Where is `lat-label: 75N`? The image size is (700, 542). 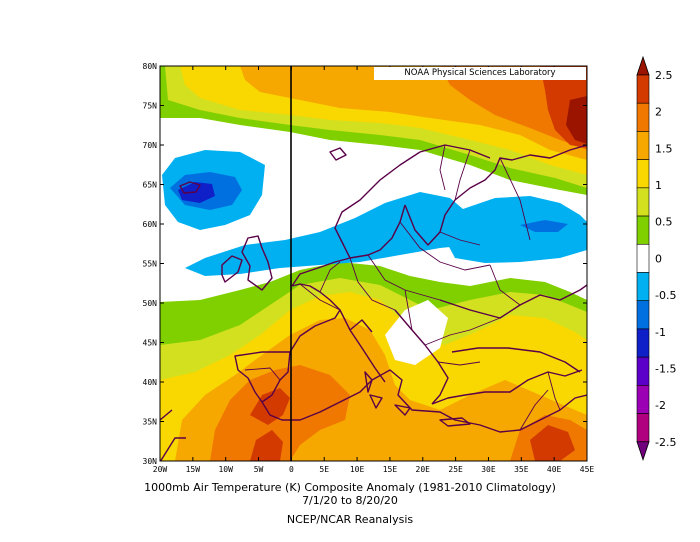
lat-label: 75N is located at coordinates (150, 106).